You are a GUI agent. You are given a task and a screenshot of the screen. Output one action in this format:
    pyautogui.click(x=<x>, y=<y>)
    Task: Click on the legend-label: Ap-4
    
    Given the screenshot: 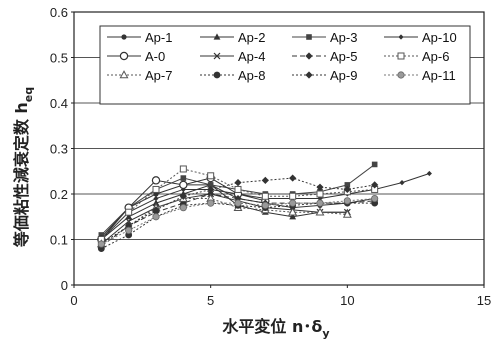 What is the action you would take?
    pyautogui.click(x=251, y=56)
    